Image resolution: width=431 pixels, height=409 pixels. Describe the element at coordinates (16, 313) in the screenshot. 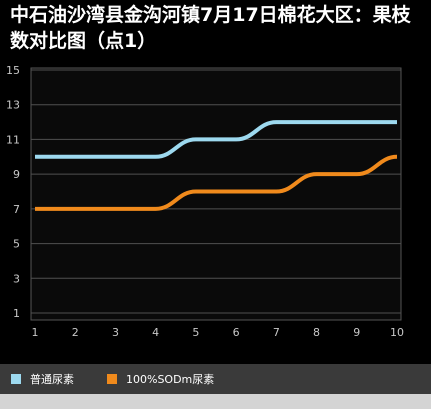

I see `y-tick-label: 1` at that location.